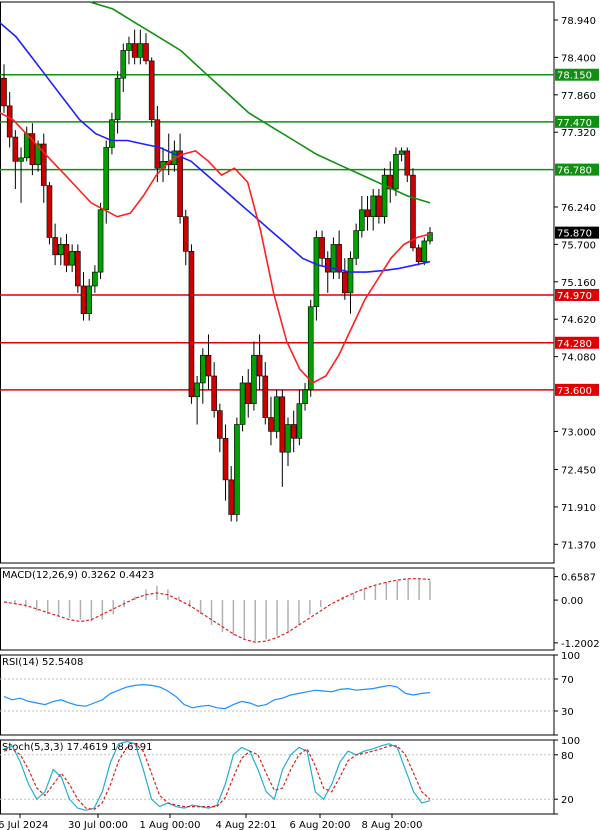  Describe the element at coordinates (98, 825) in the screenshot. I see `x-tick-label: 30 Jul 00:00` at that location.